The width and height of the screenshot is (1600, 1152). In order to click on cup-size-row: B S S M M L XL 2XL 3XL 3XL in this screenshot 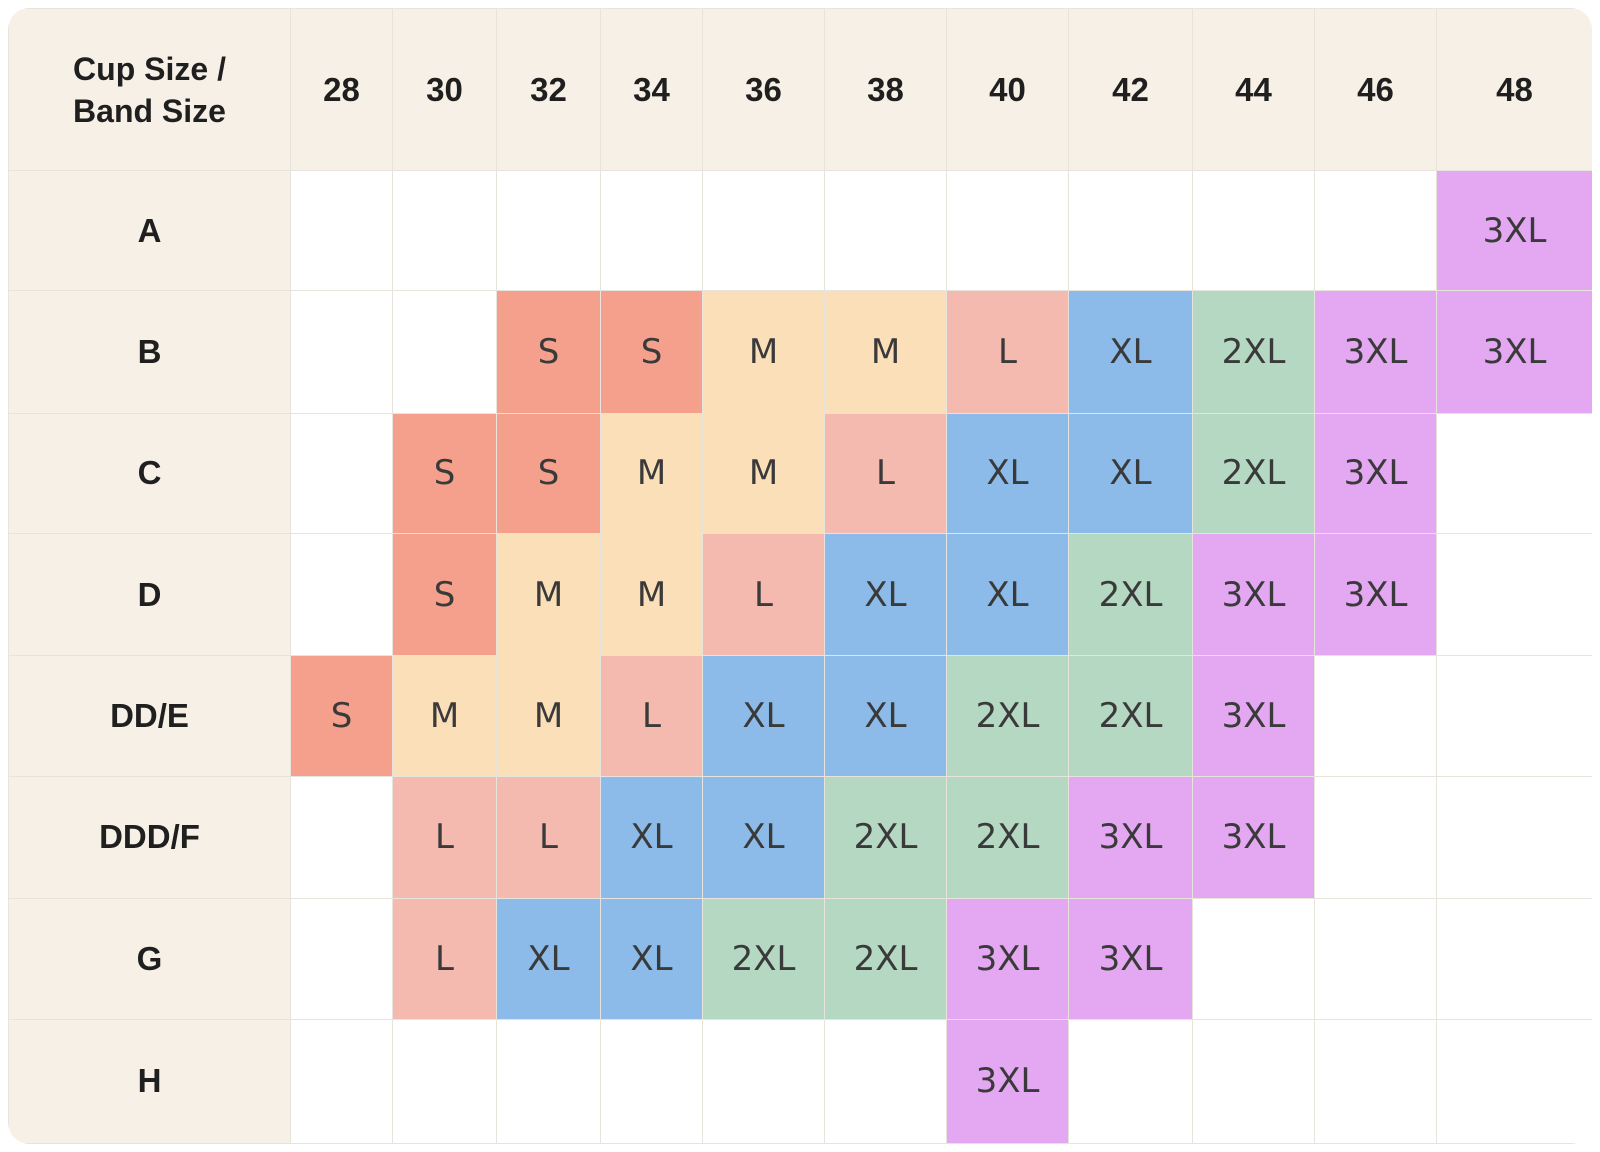, I will do `click(800, 352)`.